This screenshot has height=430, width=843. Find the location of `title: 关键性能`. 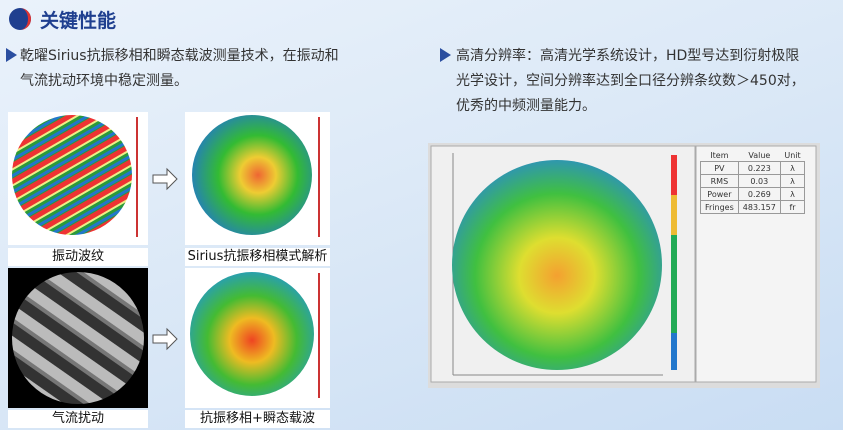

title: 关键性能 is located at coordinates (78, 21).